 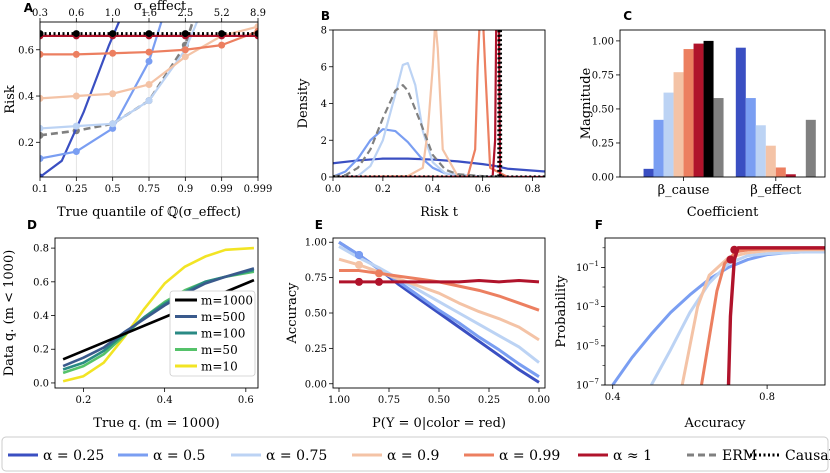 I want to click on x-tick-label: 0.9, so click(x=185, y=189).